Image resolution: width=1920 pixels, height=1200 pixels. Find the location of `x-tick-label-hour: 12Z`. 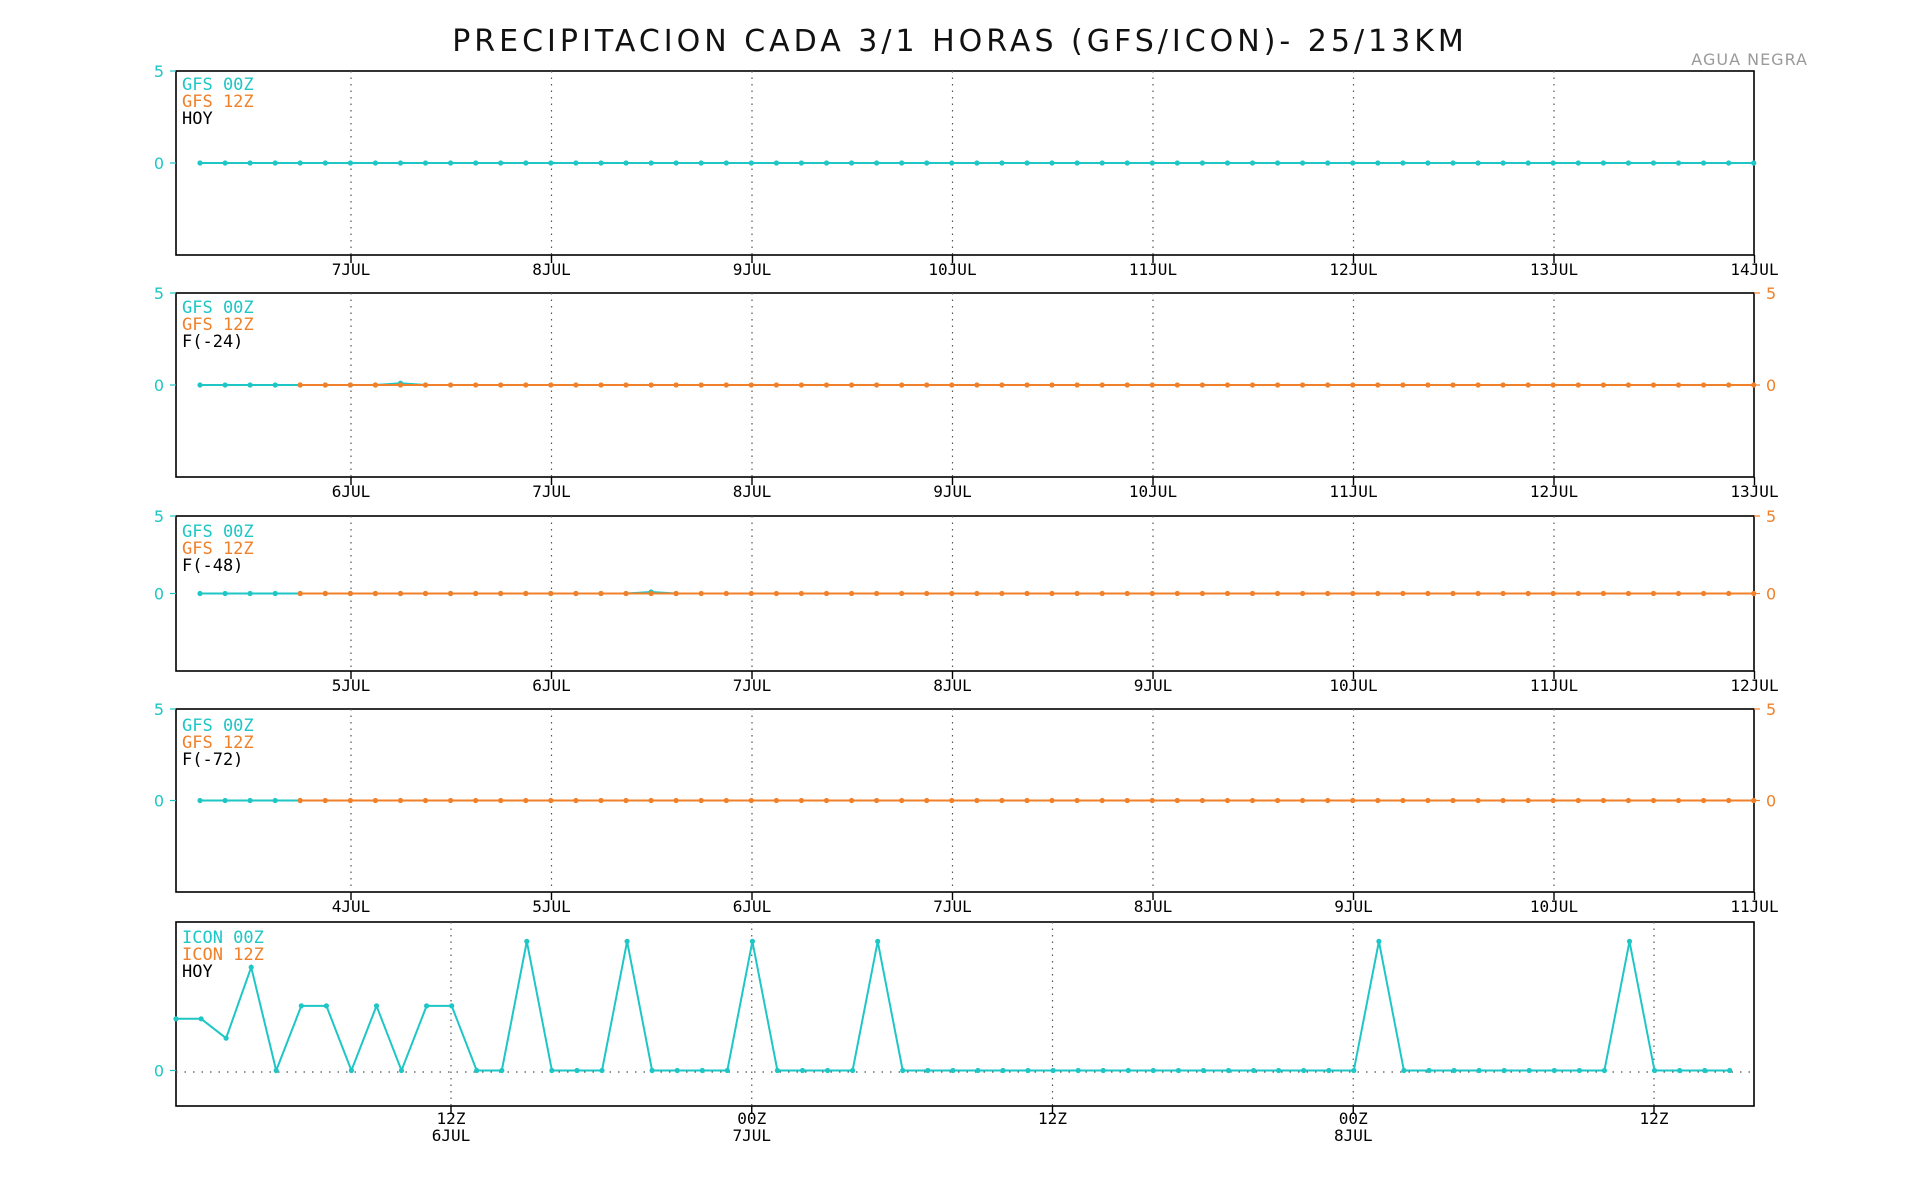

x-tick-label-hour: 12Z is located at coordinates (451, 1118).